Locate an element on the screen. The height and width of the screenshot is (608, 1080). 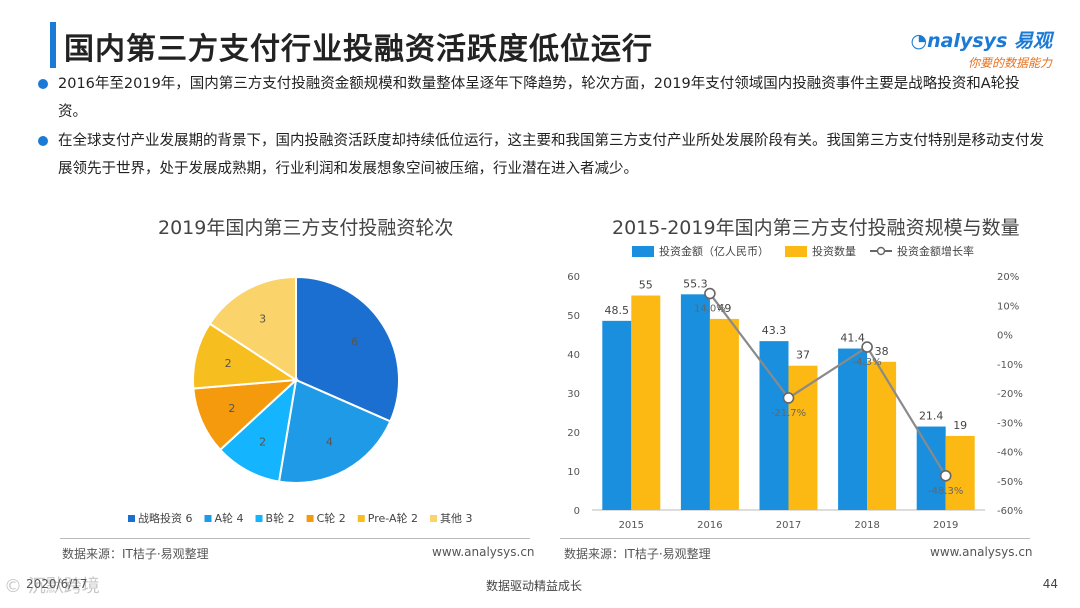
logo-main-text: ◔nalysys 易观 is located at coordinates (981, 41).